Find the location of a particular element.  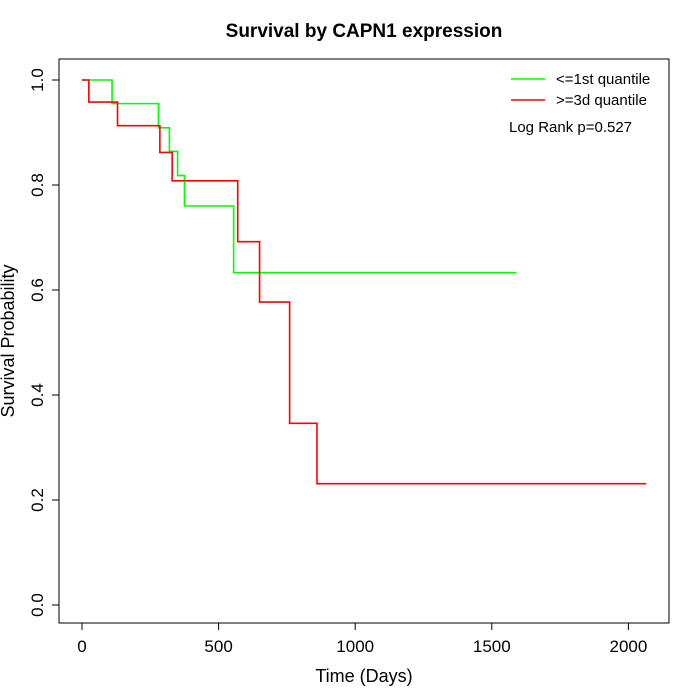

y-tick-label: 0.8 is located at coordinates (37, 185).